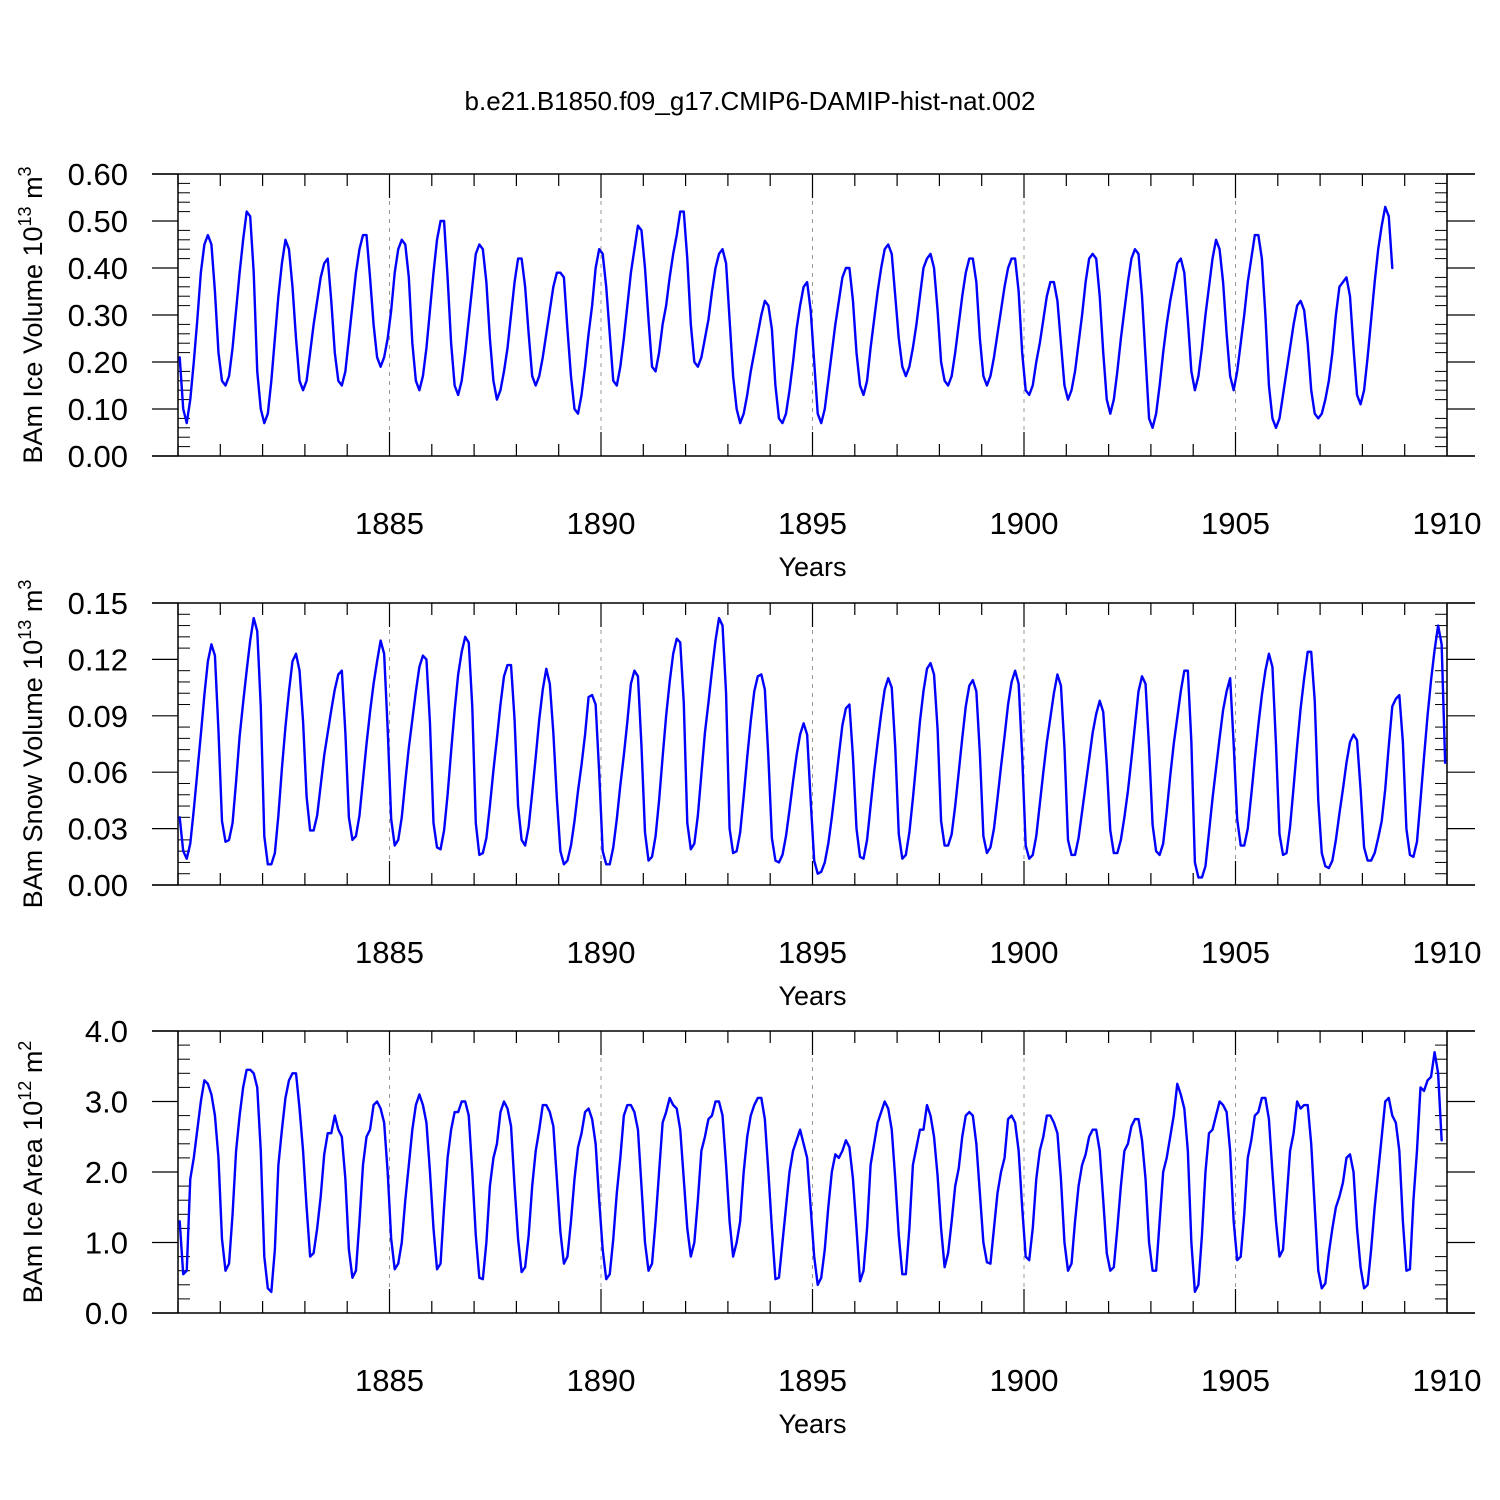 The image size is (1500, 1500). What do you see at coordinates (25, 630) in the screenshot?
I see `chart-2-y-axis-label-exp: 13` at bounding box center [25, 630].